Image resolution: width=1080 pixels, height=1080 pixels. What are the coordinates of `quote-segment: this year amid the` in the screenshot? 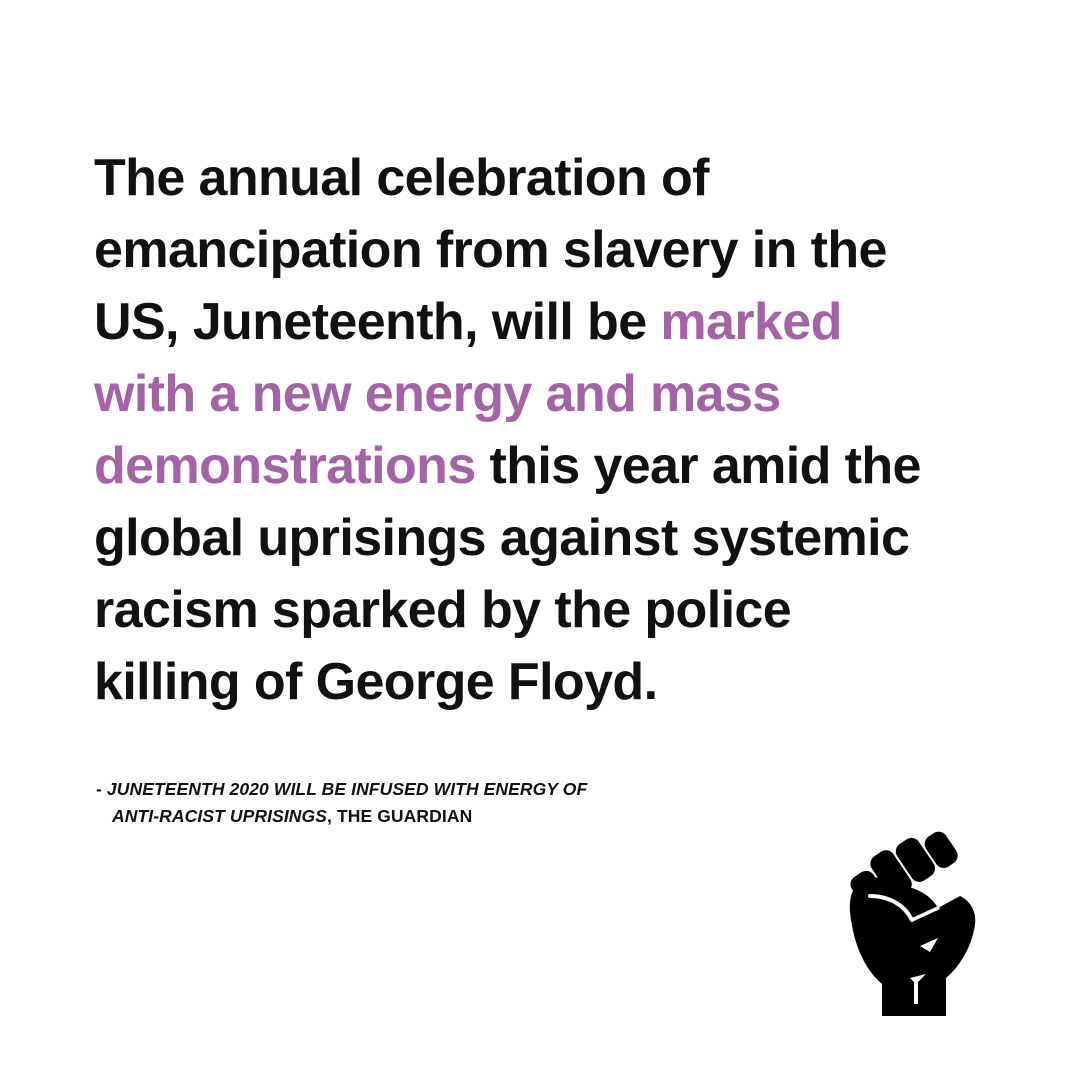 It's located at (698, 466).